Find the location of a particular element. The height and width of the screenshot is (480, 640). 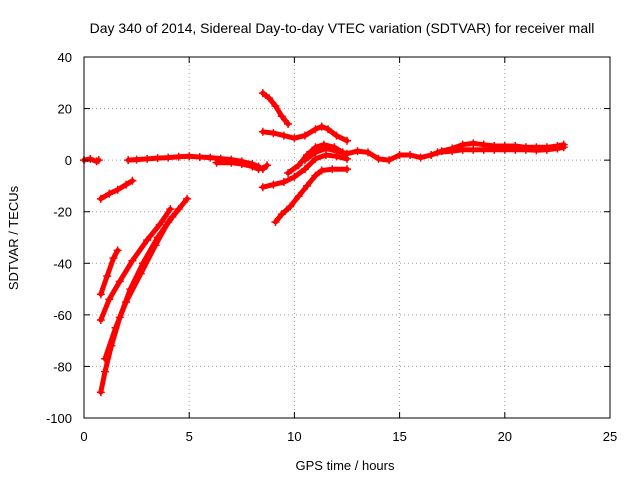

y-tick-label: -60 is located at coordinates (62, 315).